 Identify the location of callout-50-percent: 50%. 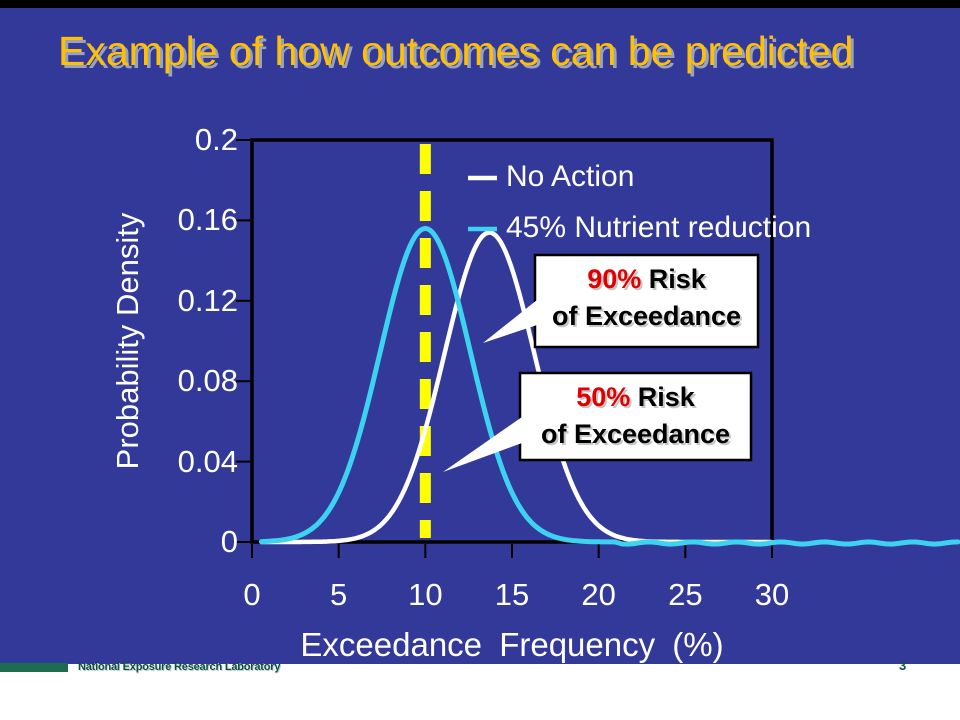
(603, 397).